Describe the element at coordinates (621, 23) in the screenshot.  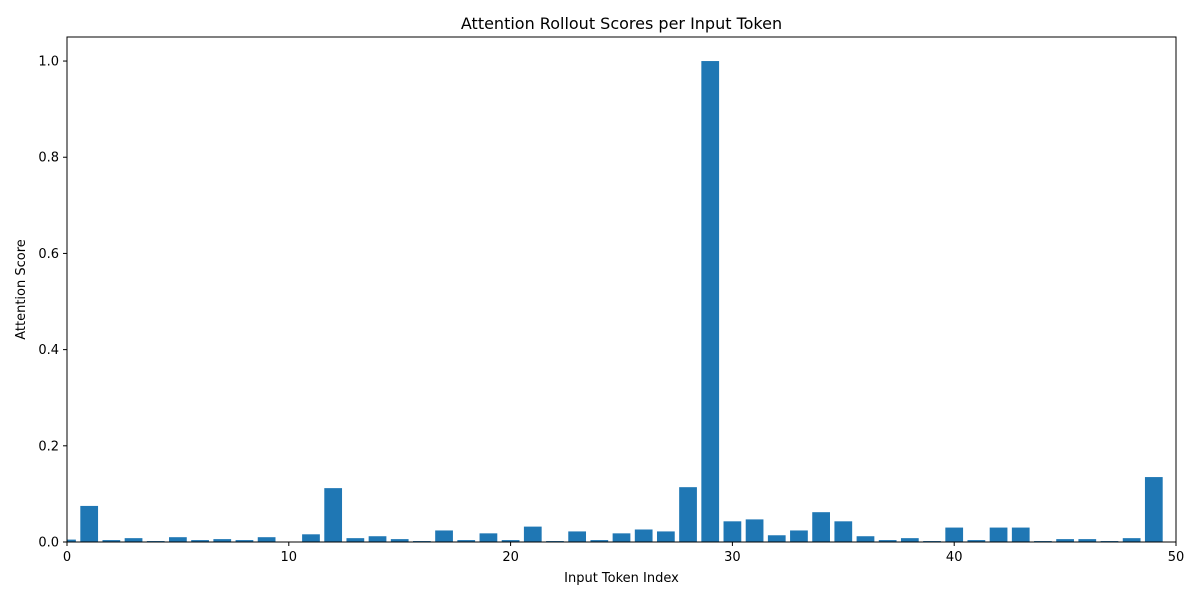
I see `chart-title: Attention Rollout Scores per Input Token` at that location.